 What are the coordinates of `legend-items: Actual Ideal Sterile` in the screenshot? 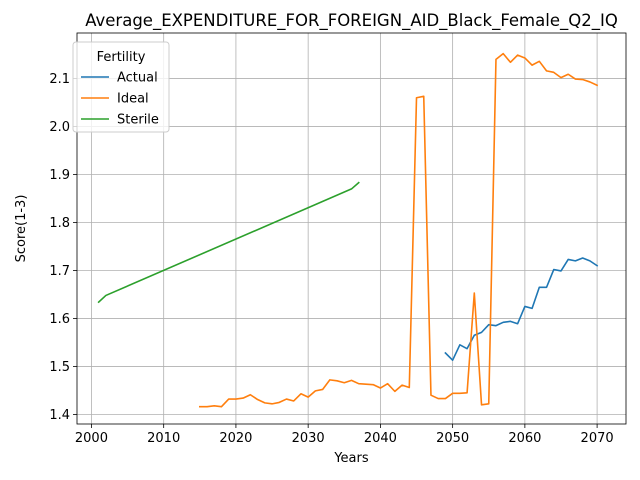 It's located at (120, 99).